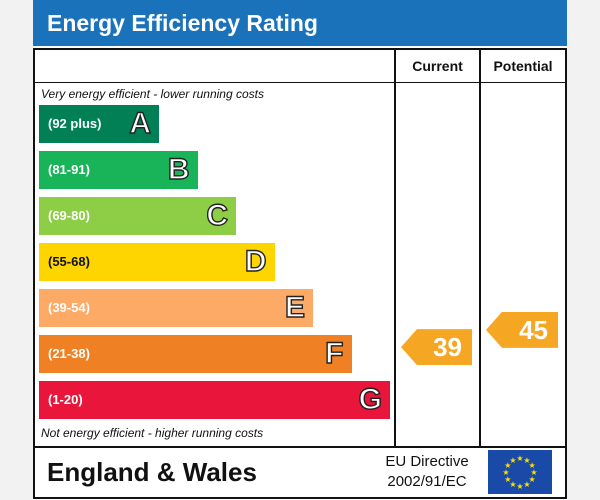 This screenshot has width=600, height=500. What do you see at coordinates (152, 472) in the screenshot?
I see `footer-region: England & Wales` at bounding box center [152, 472].